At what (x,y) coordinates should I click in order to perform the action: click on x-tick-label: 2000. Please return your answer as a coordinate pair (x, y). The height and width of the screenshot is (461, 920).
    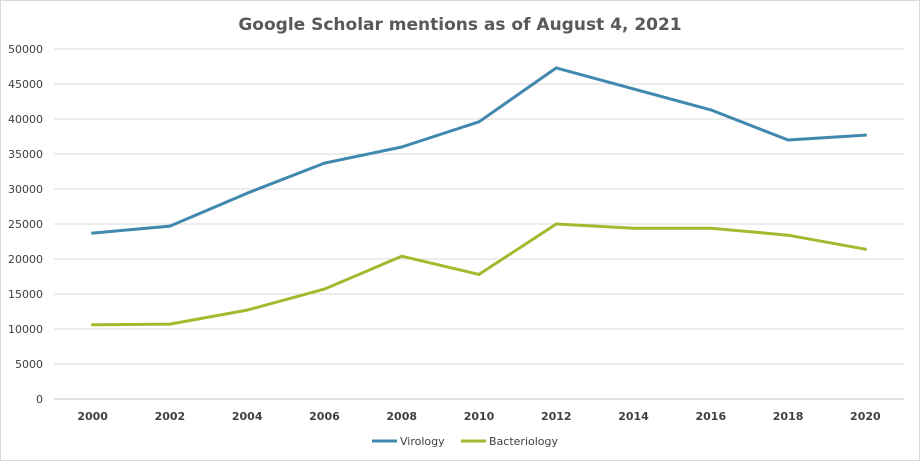
    Looking at the image, I should click on (92, 416).